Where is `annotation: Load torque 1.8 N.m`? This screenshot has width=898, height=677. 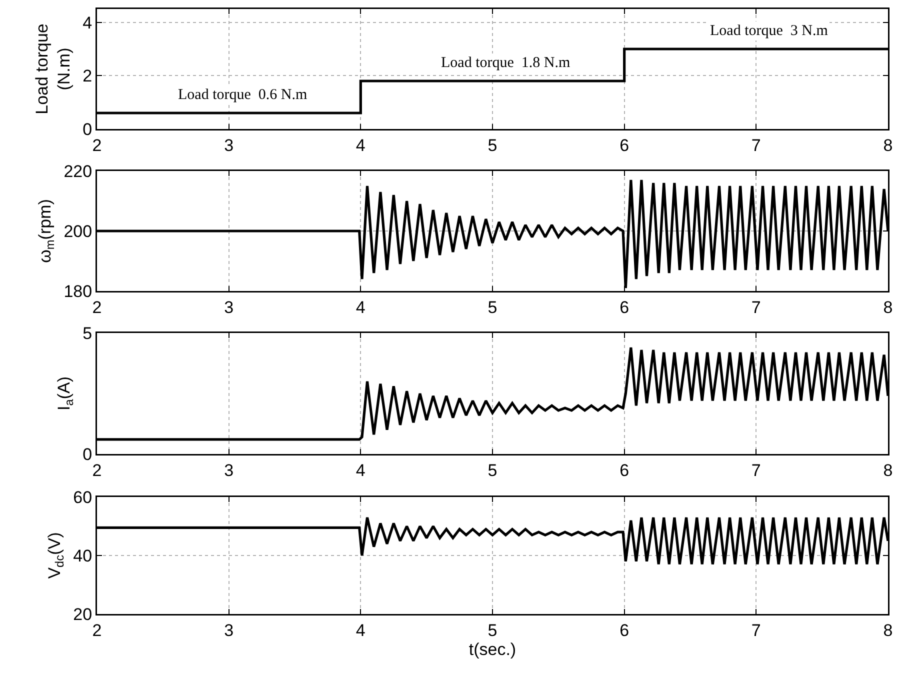 annotation: Load torque 1.8 N.m is located at coordinates (505, 63).